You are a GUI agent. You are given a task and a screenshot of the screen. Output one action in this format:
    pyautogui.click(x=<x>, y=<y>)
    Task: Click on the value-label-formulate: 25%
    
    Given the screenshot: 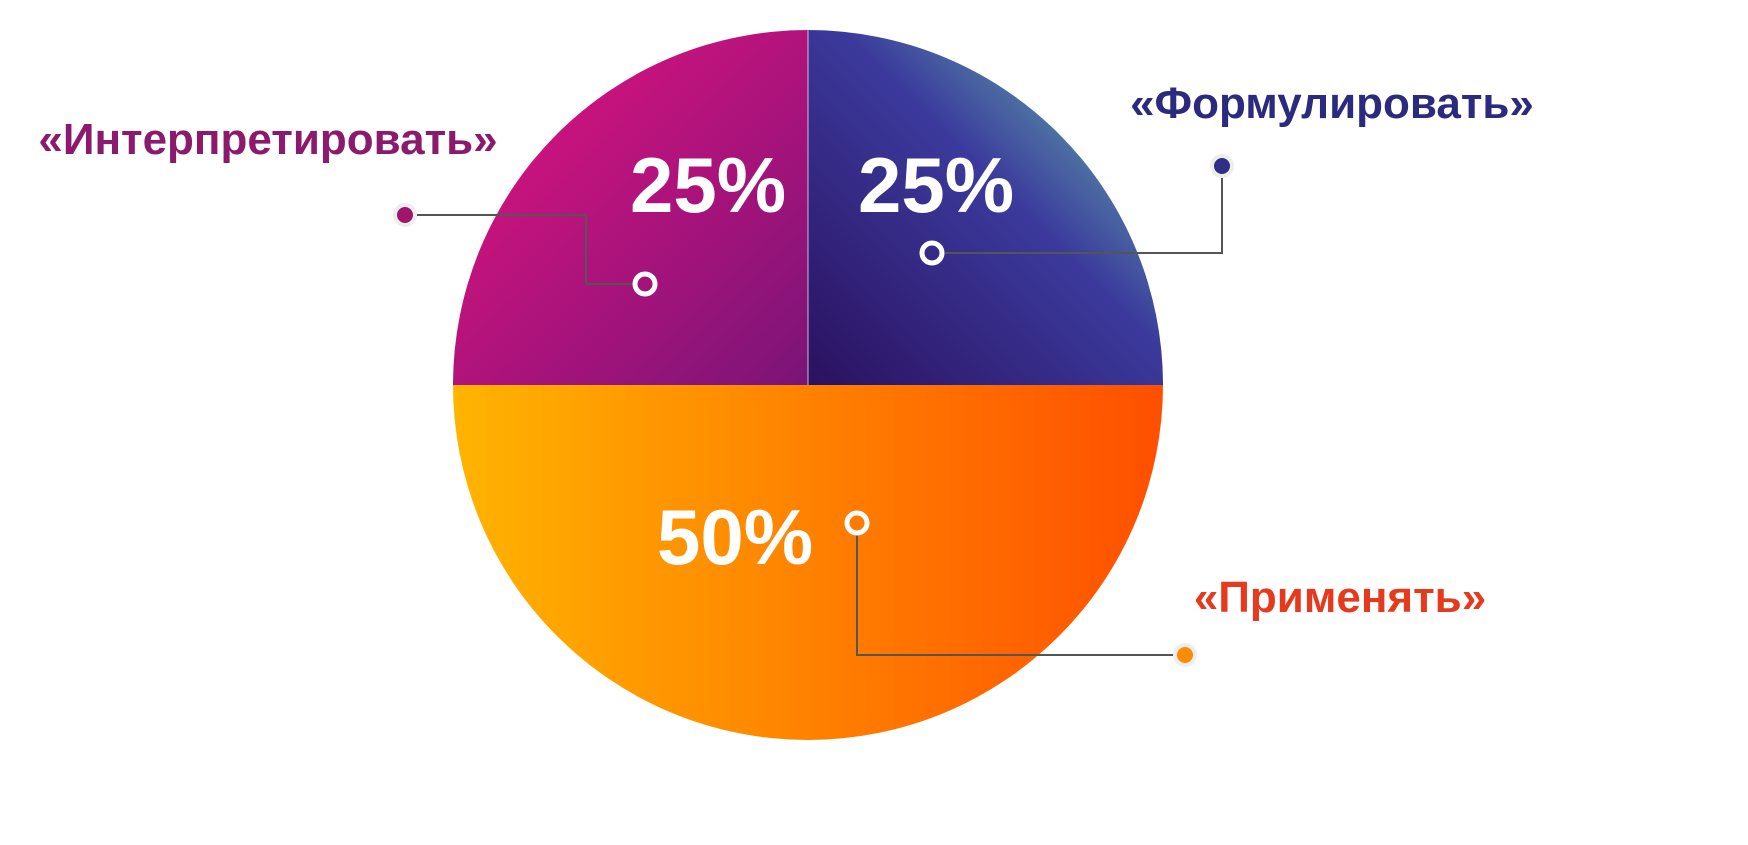 What is the action you would take?
    pyautogui.click(x=936, y=185)
    